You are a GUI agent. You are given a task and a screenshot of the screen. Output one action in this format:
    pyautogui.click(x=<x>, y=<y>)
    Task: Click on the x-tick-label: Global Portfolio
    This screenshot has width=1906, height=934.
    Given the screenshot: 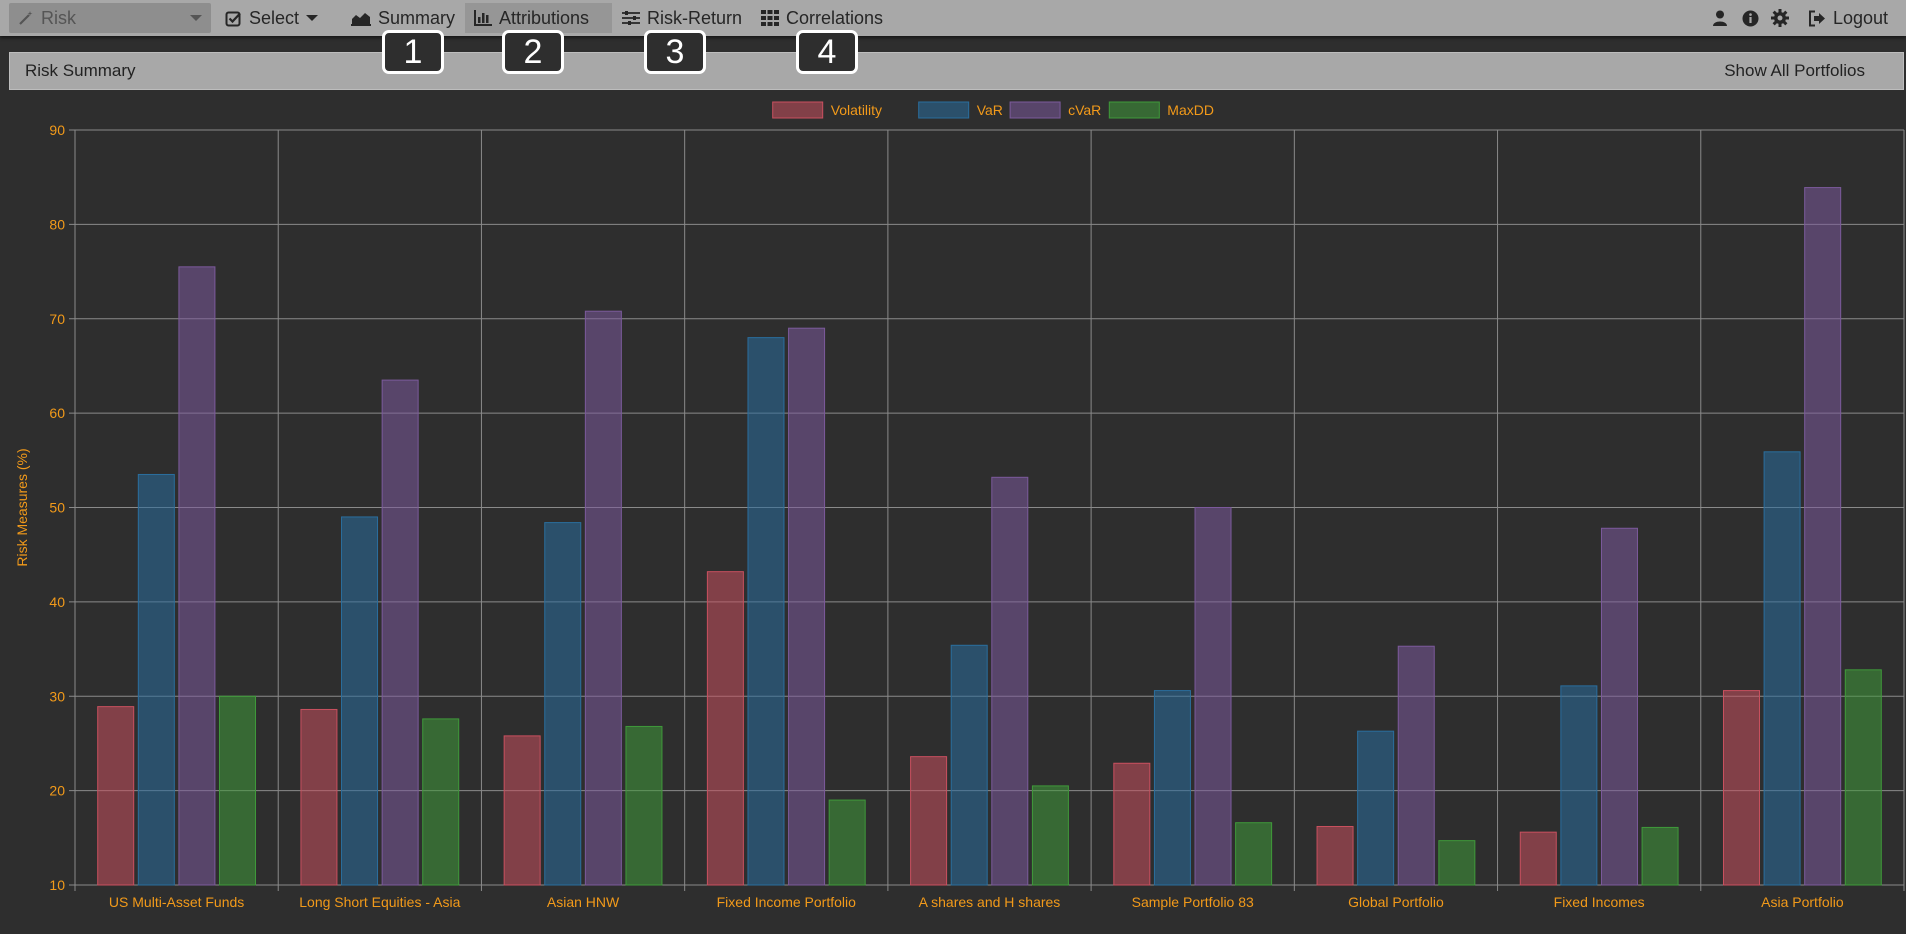 What is the action you would take?
    pyautogui.click(x=1396, y=902)
    